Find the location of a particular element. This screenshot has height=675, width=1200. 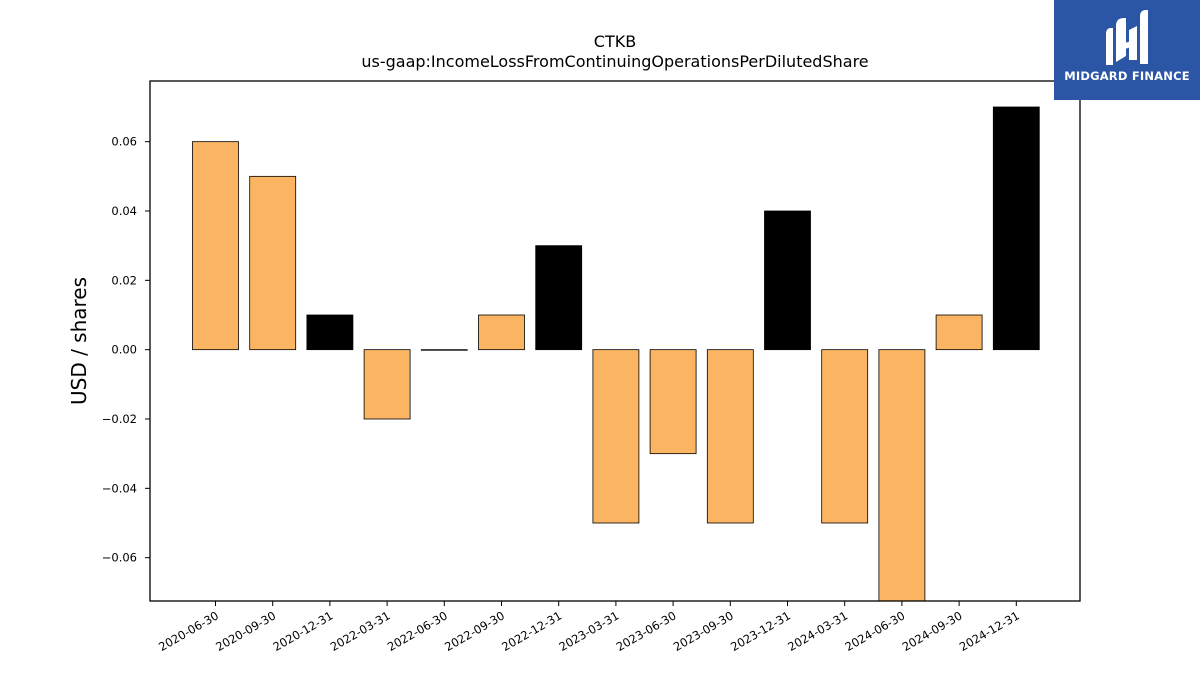

x-tick-label: 2020-06-30 is located at coordinates (188, 631).